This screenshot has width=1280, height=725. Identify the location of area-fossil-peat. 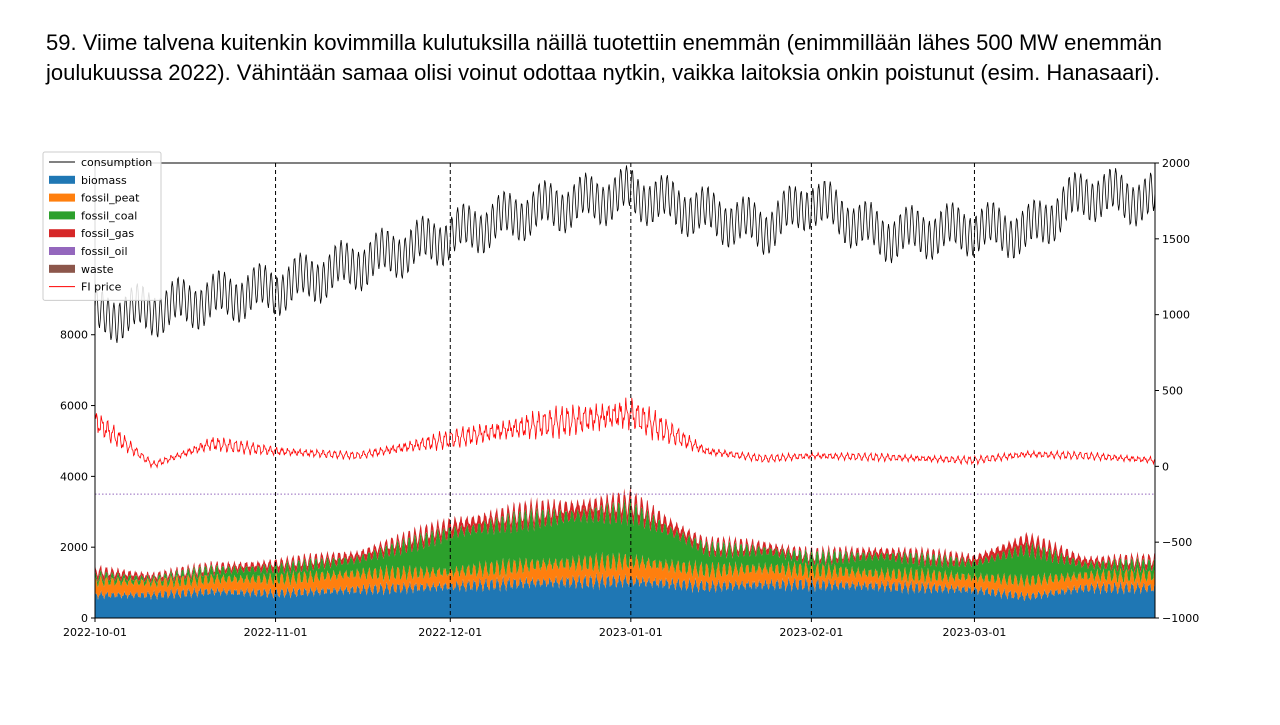
(625, 576).